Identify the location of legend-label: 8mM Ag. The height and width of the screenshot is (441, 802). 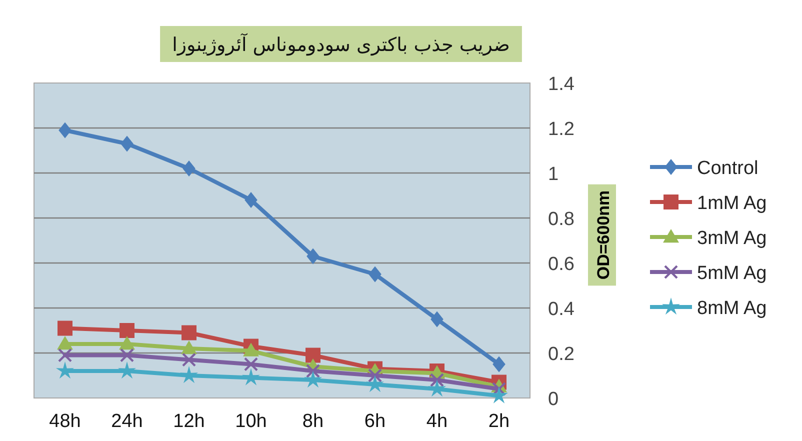
(732, 308).